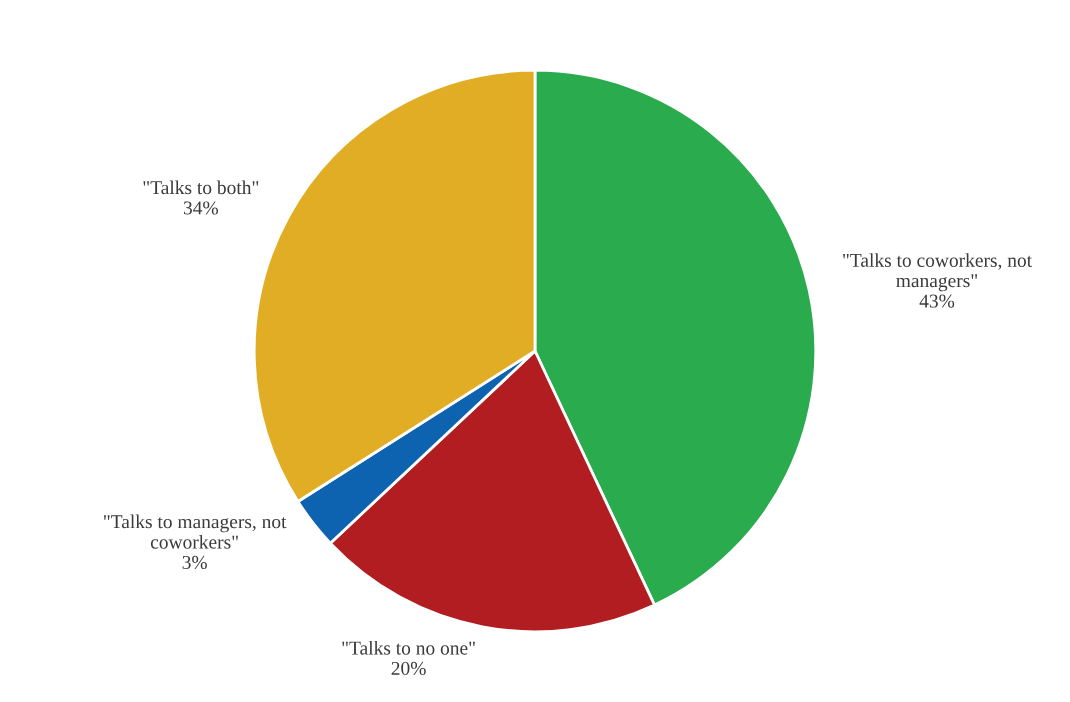 The image size is (1070, 702). What do you see at coordinates (200, 208) in the screenshot?
I see `data-label: 34%` at bounding box center [200, 208].